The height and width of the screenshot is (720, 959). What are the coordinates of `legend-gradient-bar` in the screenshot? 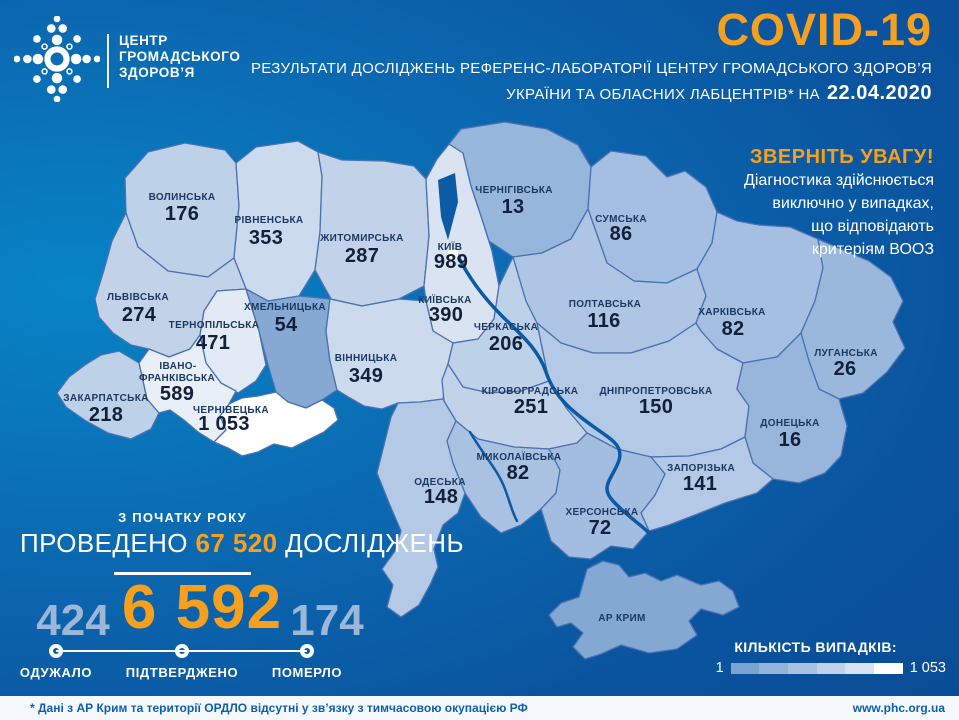 It's located at (816, 668).